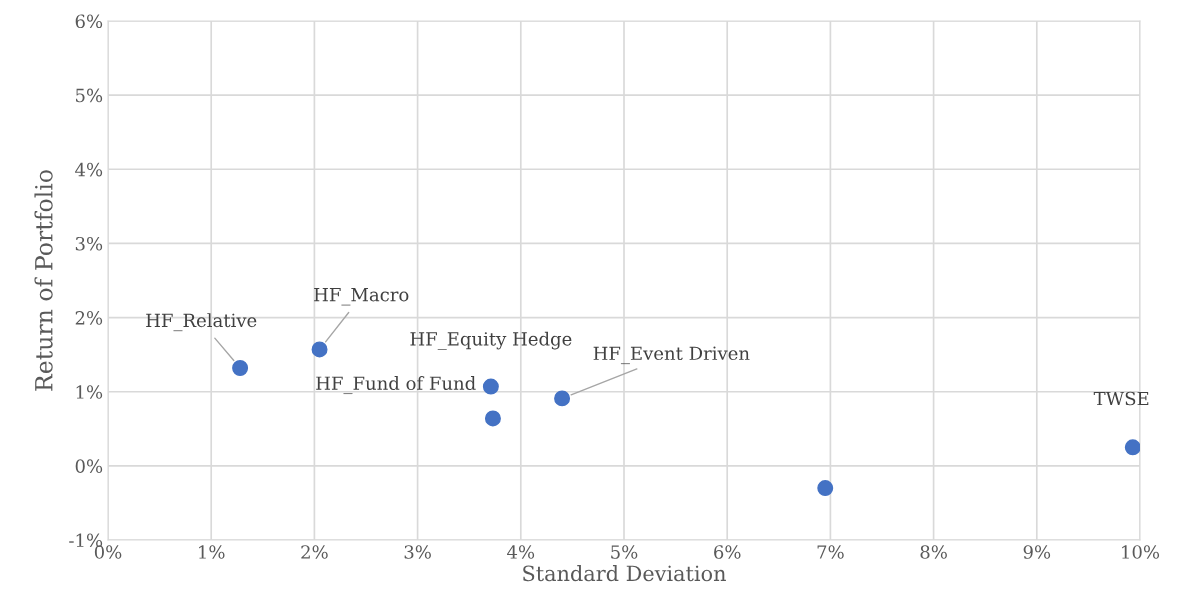 Image resolution: width=1179 pixels, height=594 pixels. What do you see at coordinates (86, 540) in the screenshot?
I see `y-tick-label: -1%` at bounding box center [86, 540].